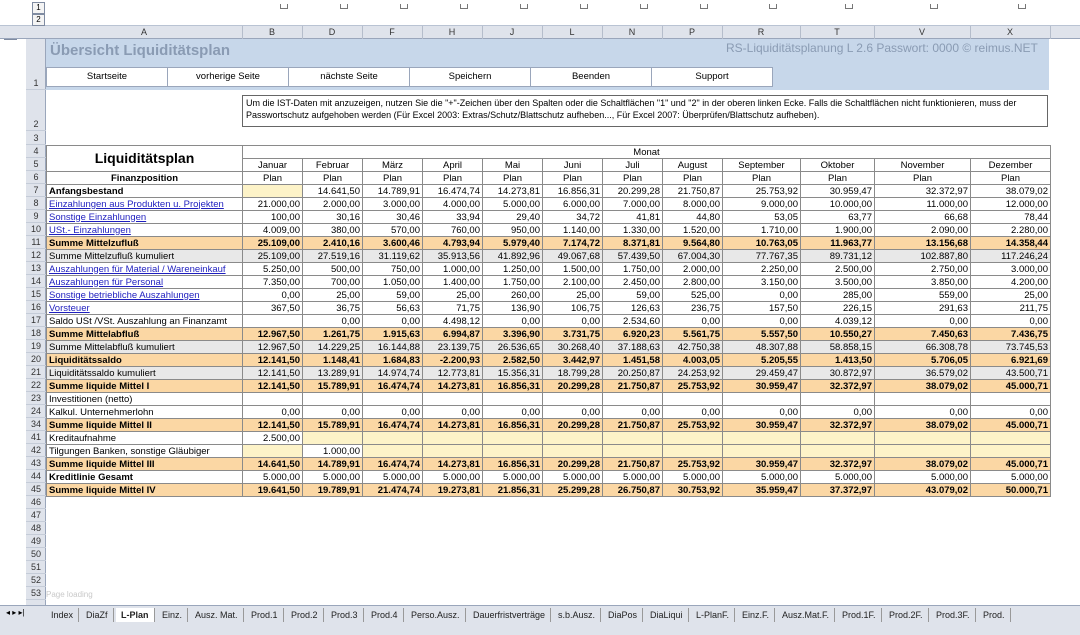 The height and width of the screenshot is (635, 1080). I want to click on cell-value: 14.789,91, so click(332, 464).